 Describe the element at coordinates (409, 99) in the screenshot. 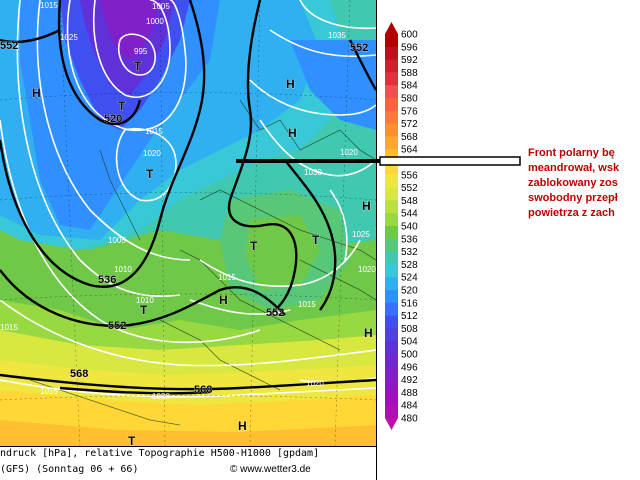

I see `legend-value-label: 580` at that location.